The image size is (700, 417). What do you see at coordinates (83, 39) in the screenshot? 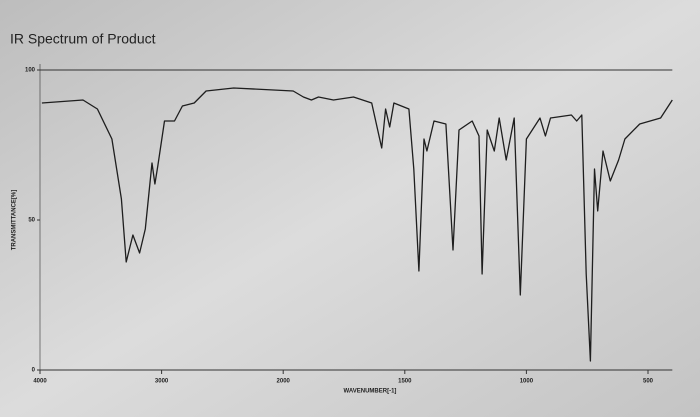
I see `chart-title: IR Spectrum of Product` at bounding box center [83, 39].